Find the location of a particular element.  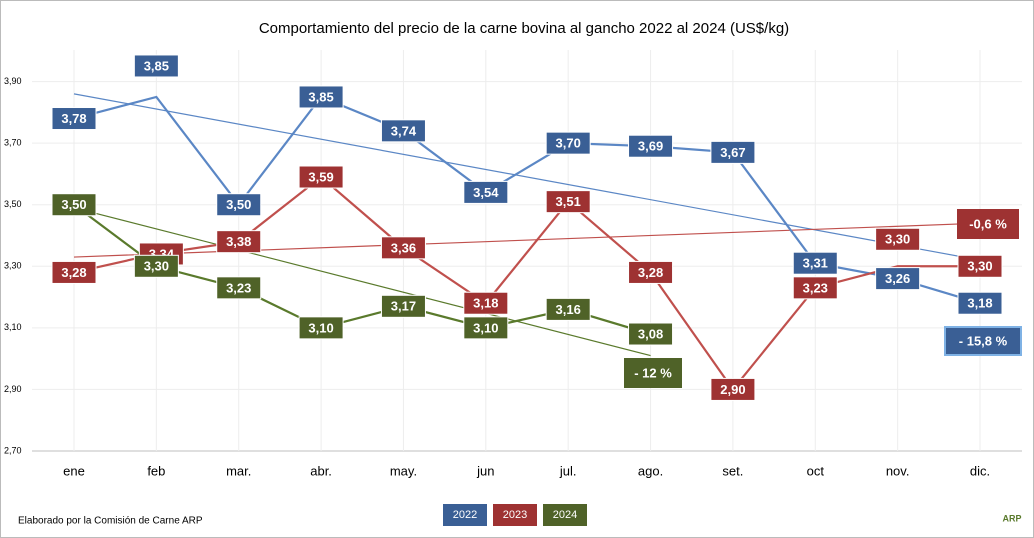

value-label: 3,78 is located at coordinates (73, 118).